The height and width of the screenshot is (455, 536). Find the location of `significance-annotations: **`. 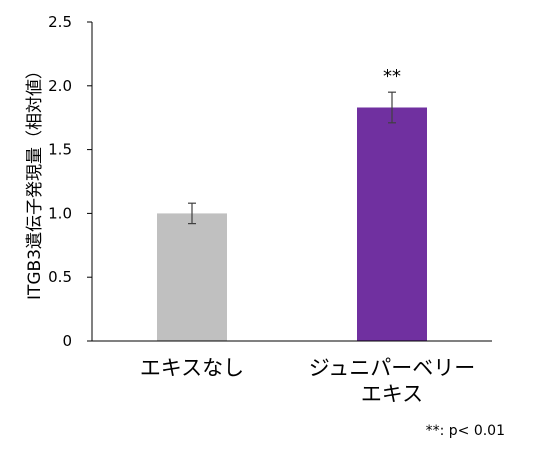

significance-annotations: ** is located at coordinates (392, 76).